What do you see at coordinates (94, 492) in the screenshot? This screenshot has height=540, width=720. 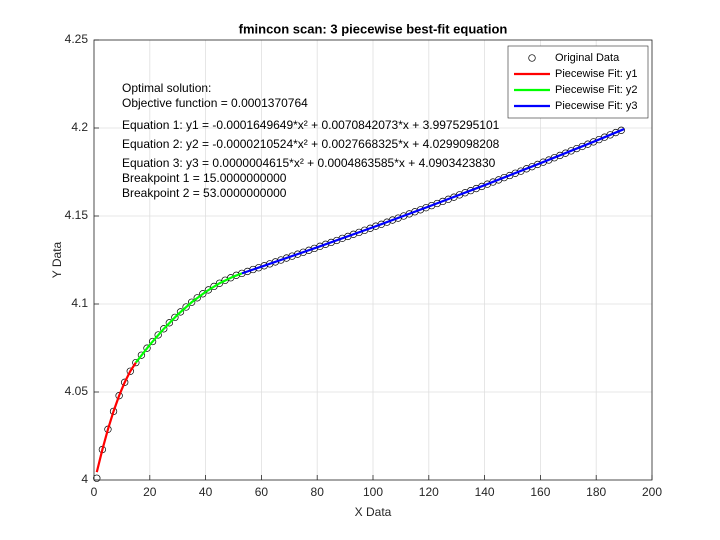 I see `x-tick-label: 0` at bounding box center [94, 492].